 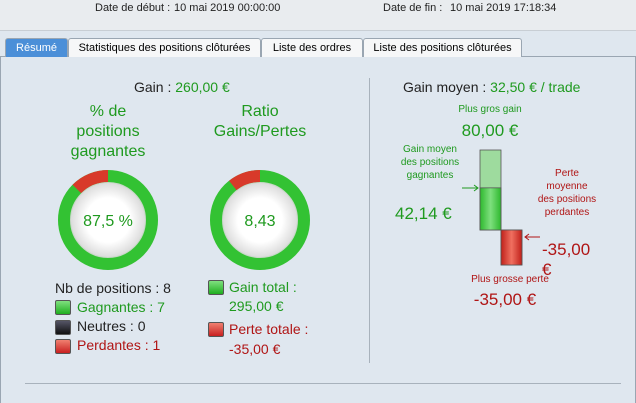 I want to click on max-loss-label: Plus grosse perte, so click(x=510, y=279).